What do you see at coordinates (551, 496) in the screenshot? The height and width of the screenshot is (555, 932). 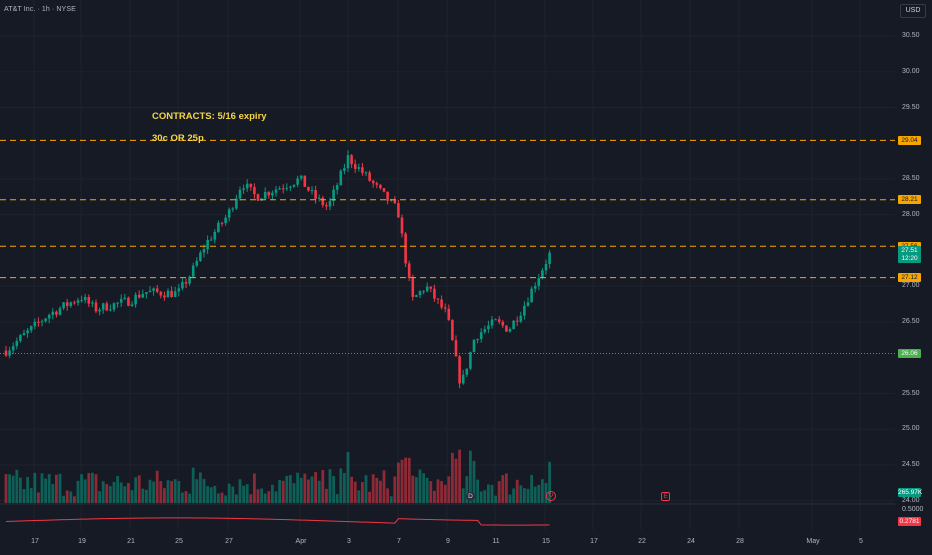 I see `split-marker-icon: ↻` at bounding box center [551, 496].